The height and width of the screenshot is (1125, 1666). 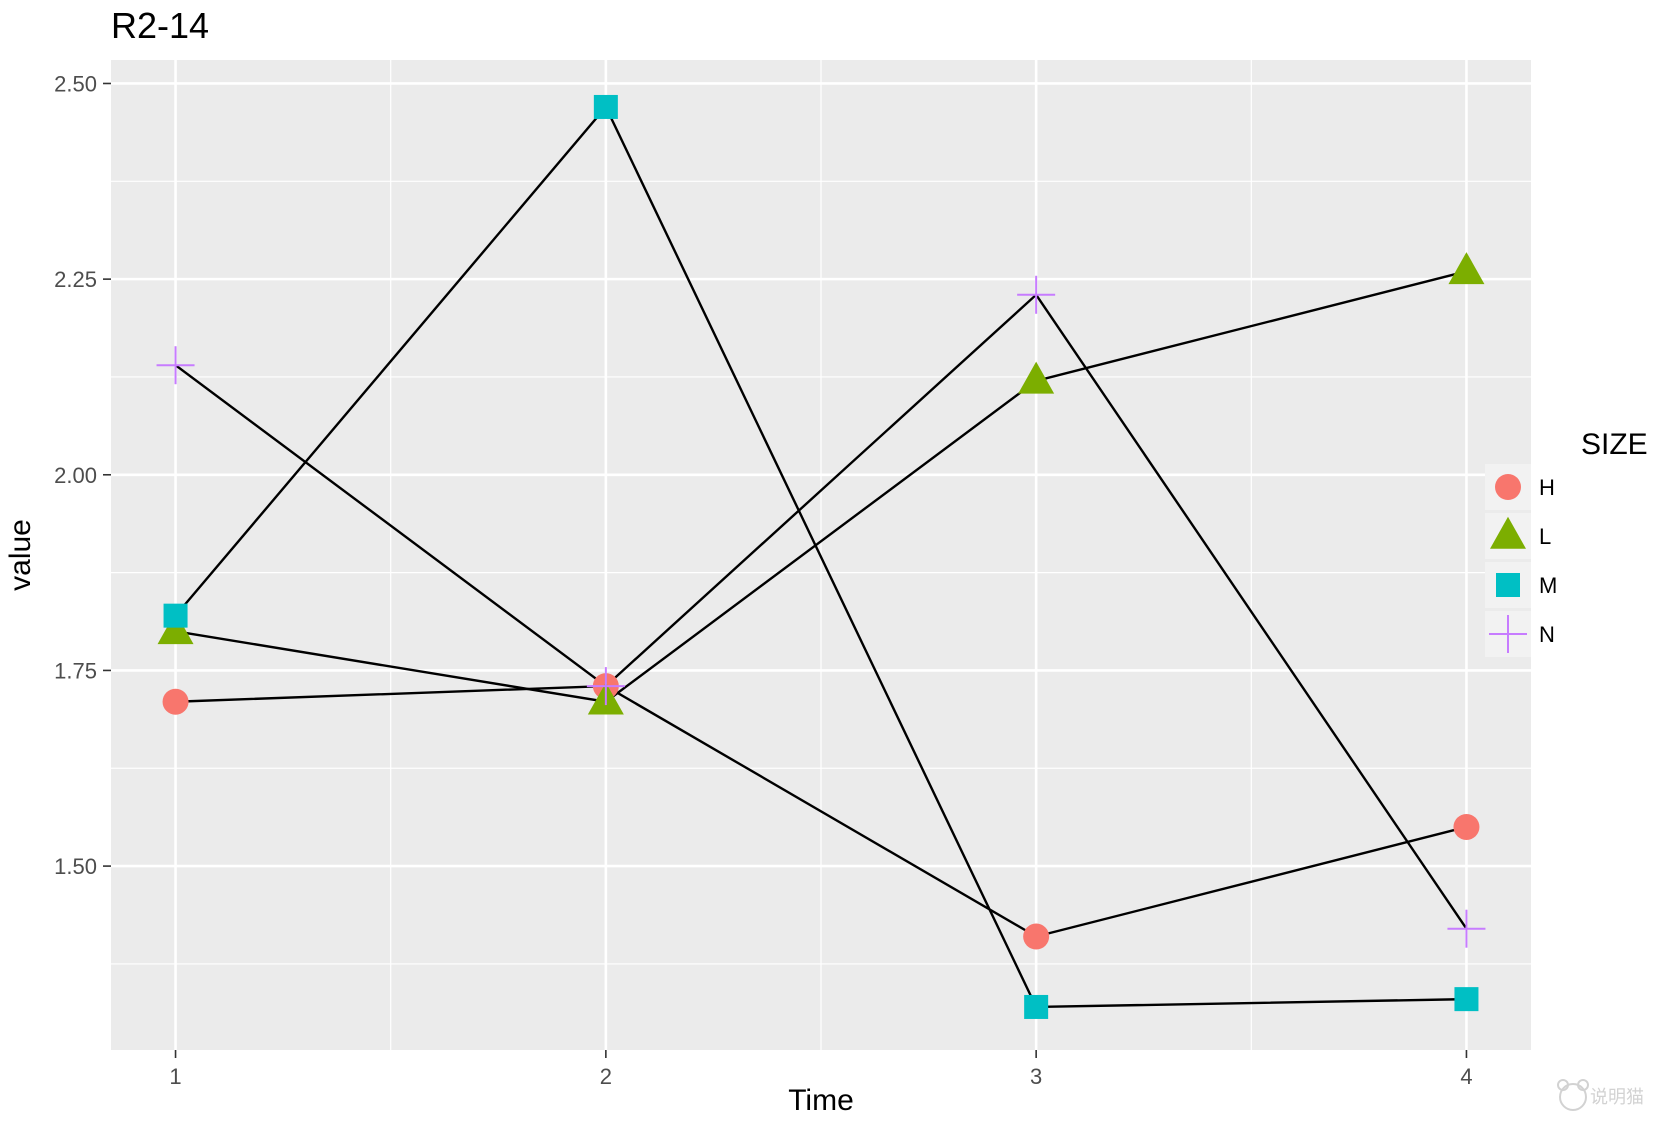 I want to click on watermark: 说明猫, so click(x=1600, y=1095).